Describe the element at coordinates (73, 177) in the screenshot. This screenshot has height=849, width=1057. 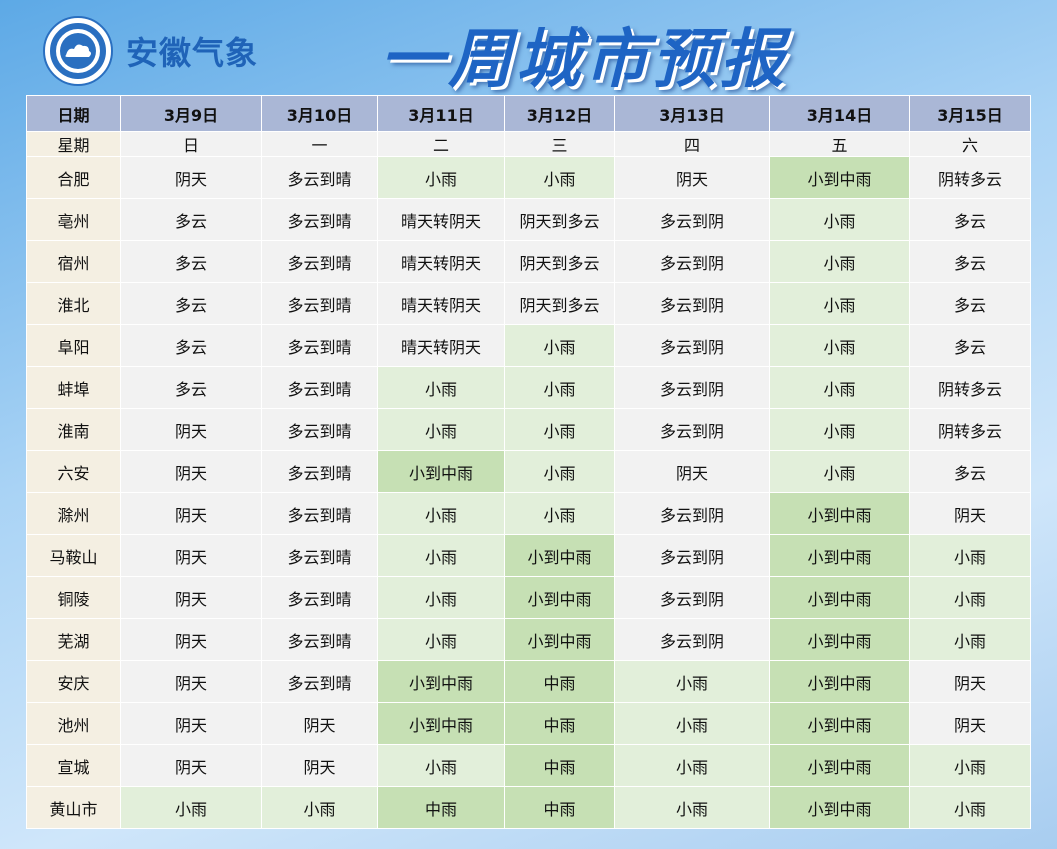
I see `row-label: 合肥` at that location.